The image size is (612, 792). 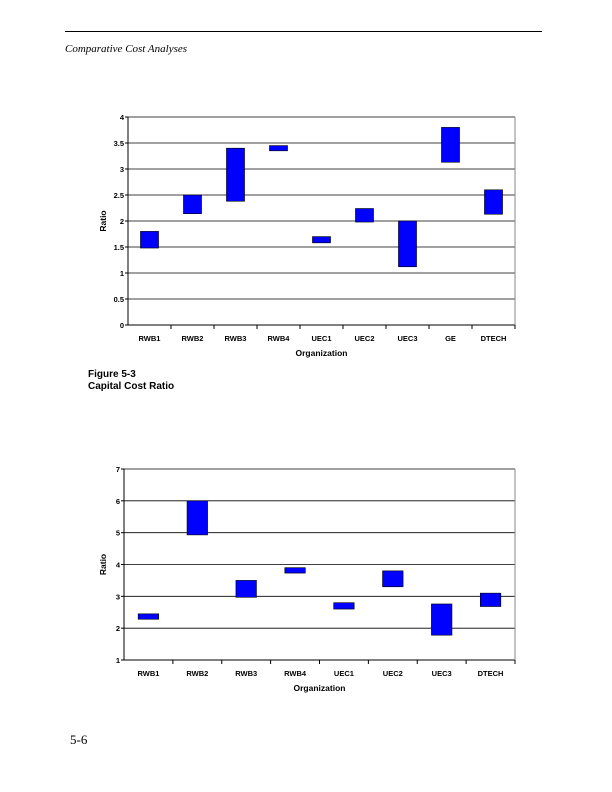 What do you see at coordinates (493, 202) in the screenshot?
I see `chart1-bar-dtech` at bounding box center [493, 202].